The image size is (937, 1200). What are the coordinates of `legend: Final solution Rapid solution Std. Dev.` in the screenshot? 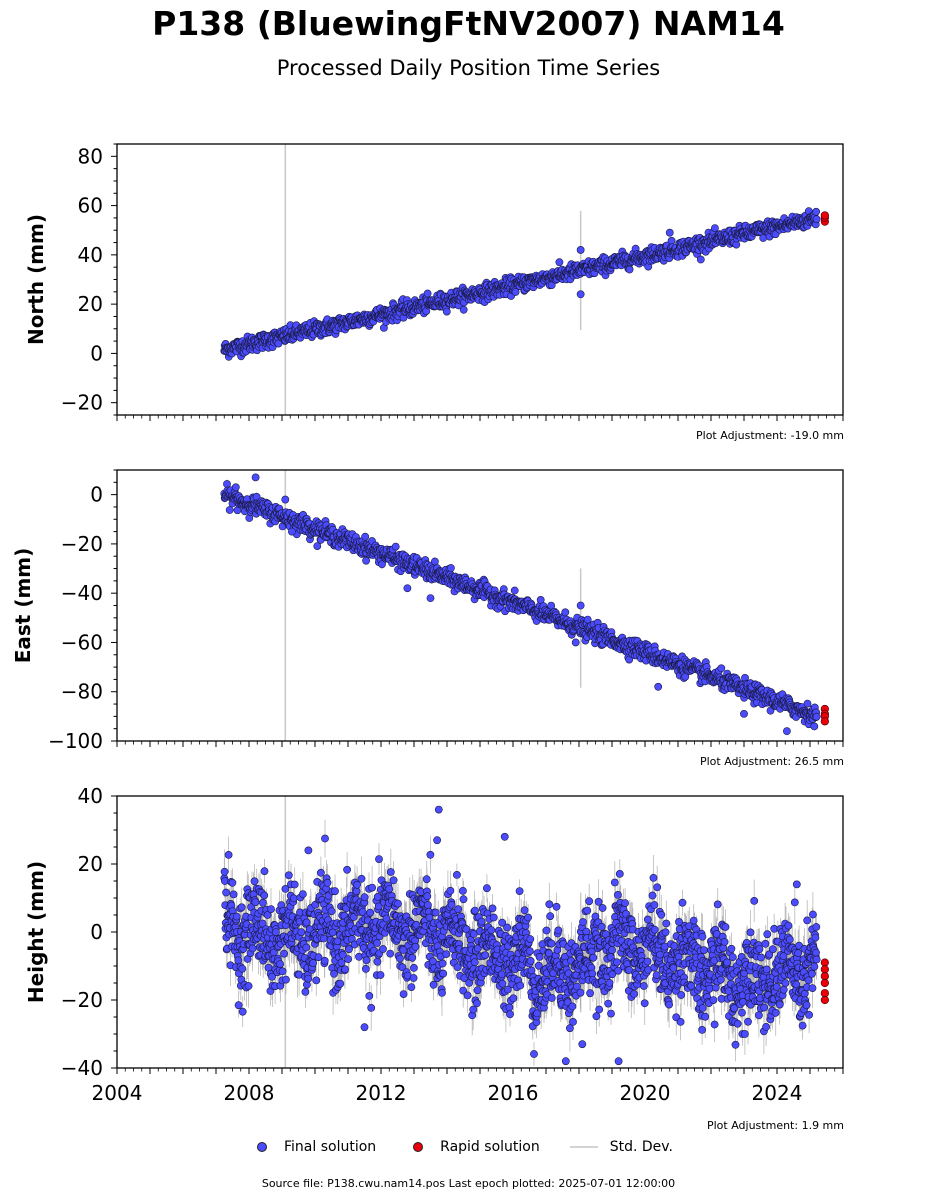 It's located at (476, 1147).